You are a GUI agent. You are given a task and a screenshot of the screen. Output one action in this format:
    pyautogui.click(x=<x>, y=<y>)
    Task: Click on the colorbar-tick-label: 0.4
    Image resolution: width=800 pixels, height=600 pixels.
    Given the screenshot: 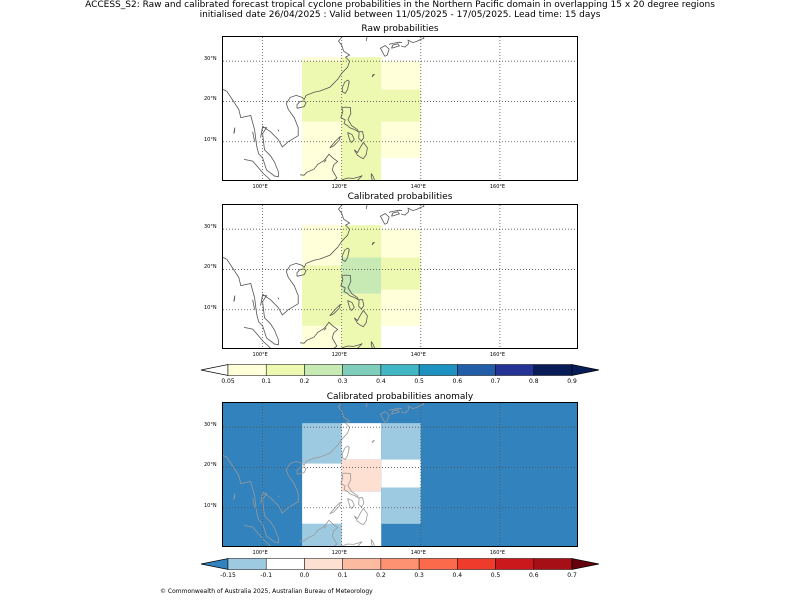 What is the action you would take?
    pyautogui.click(x=457, y=575)
    